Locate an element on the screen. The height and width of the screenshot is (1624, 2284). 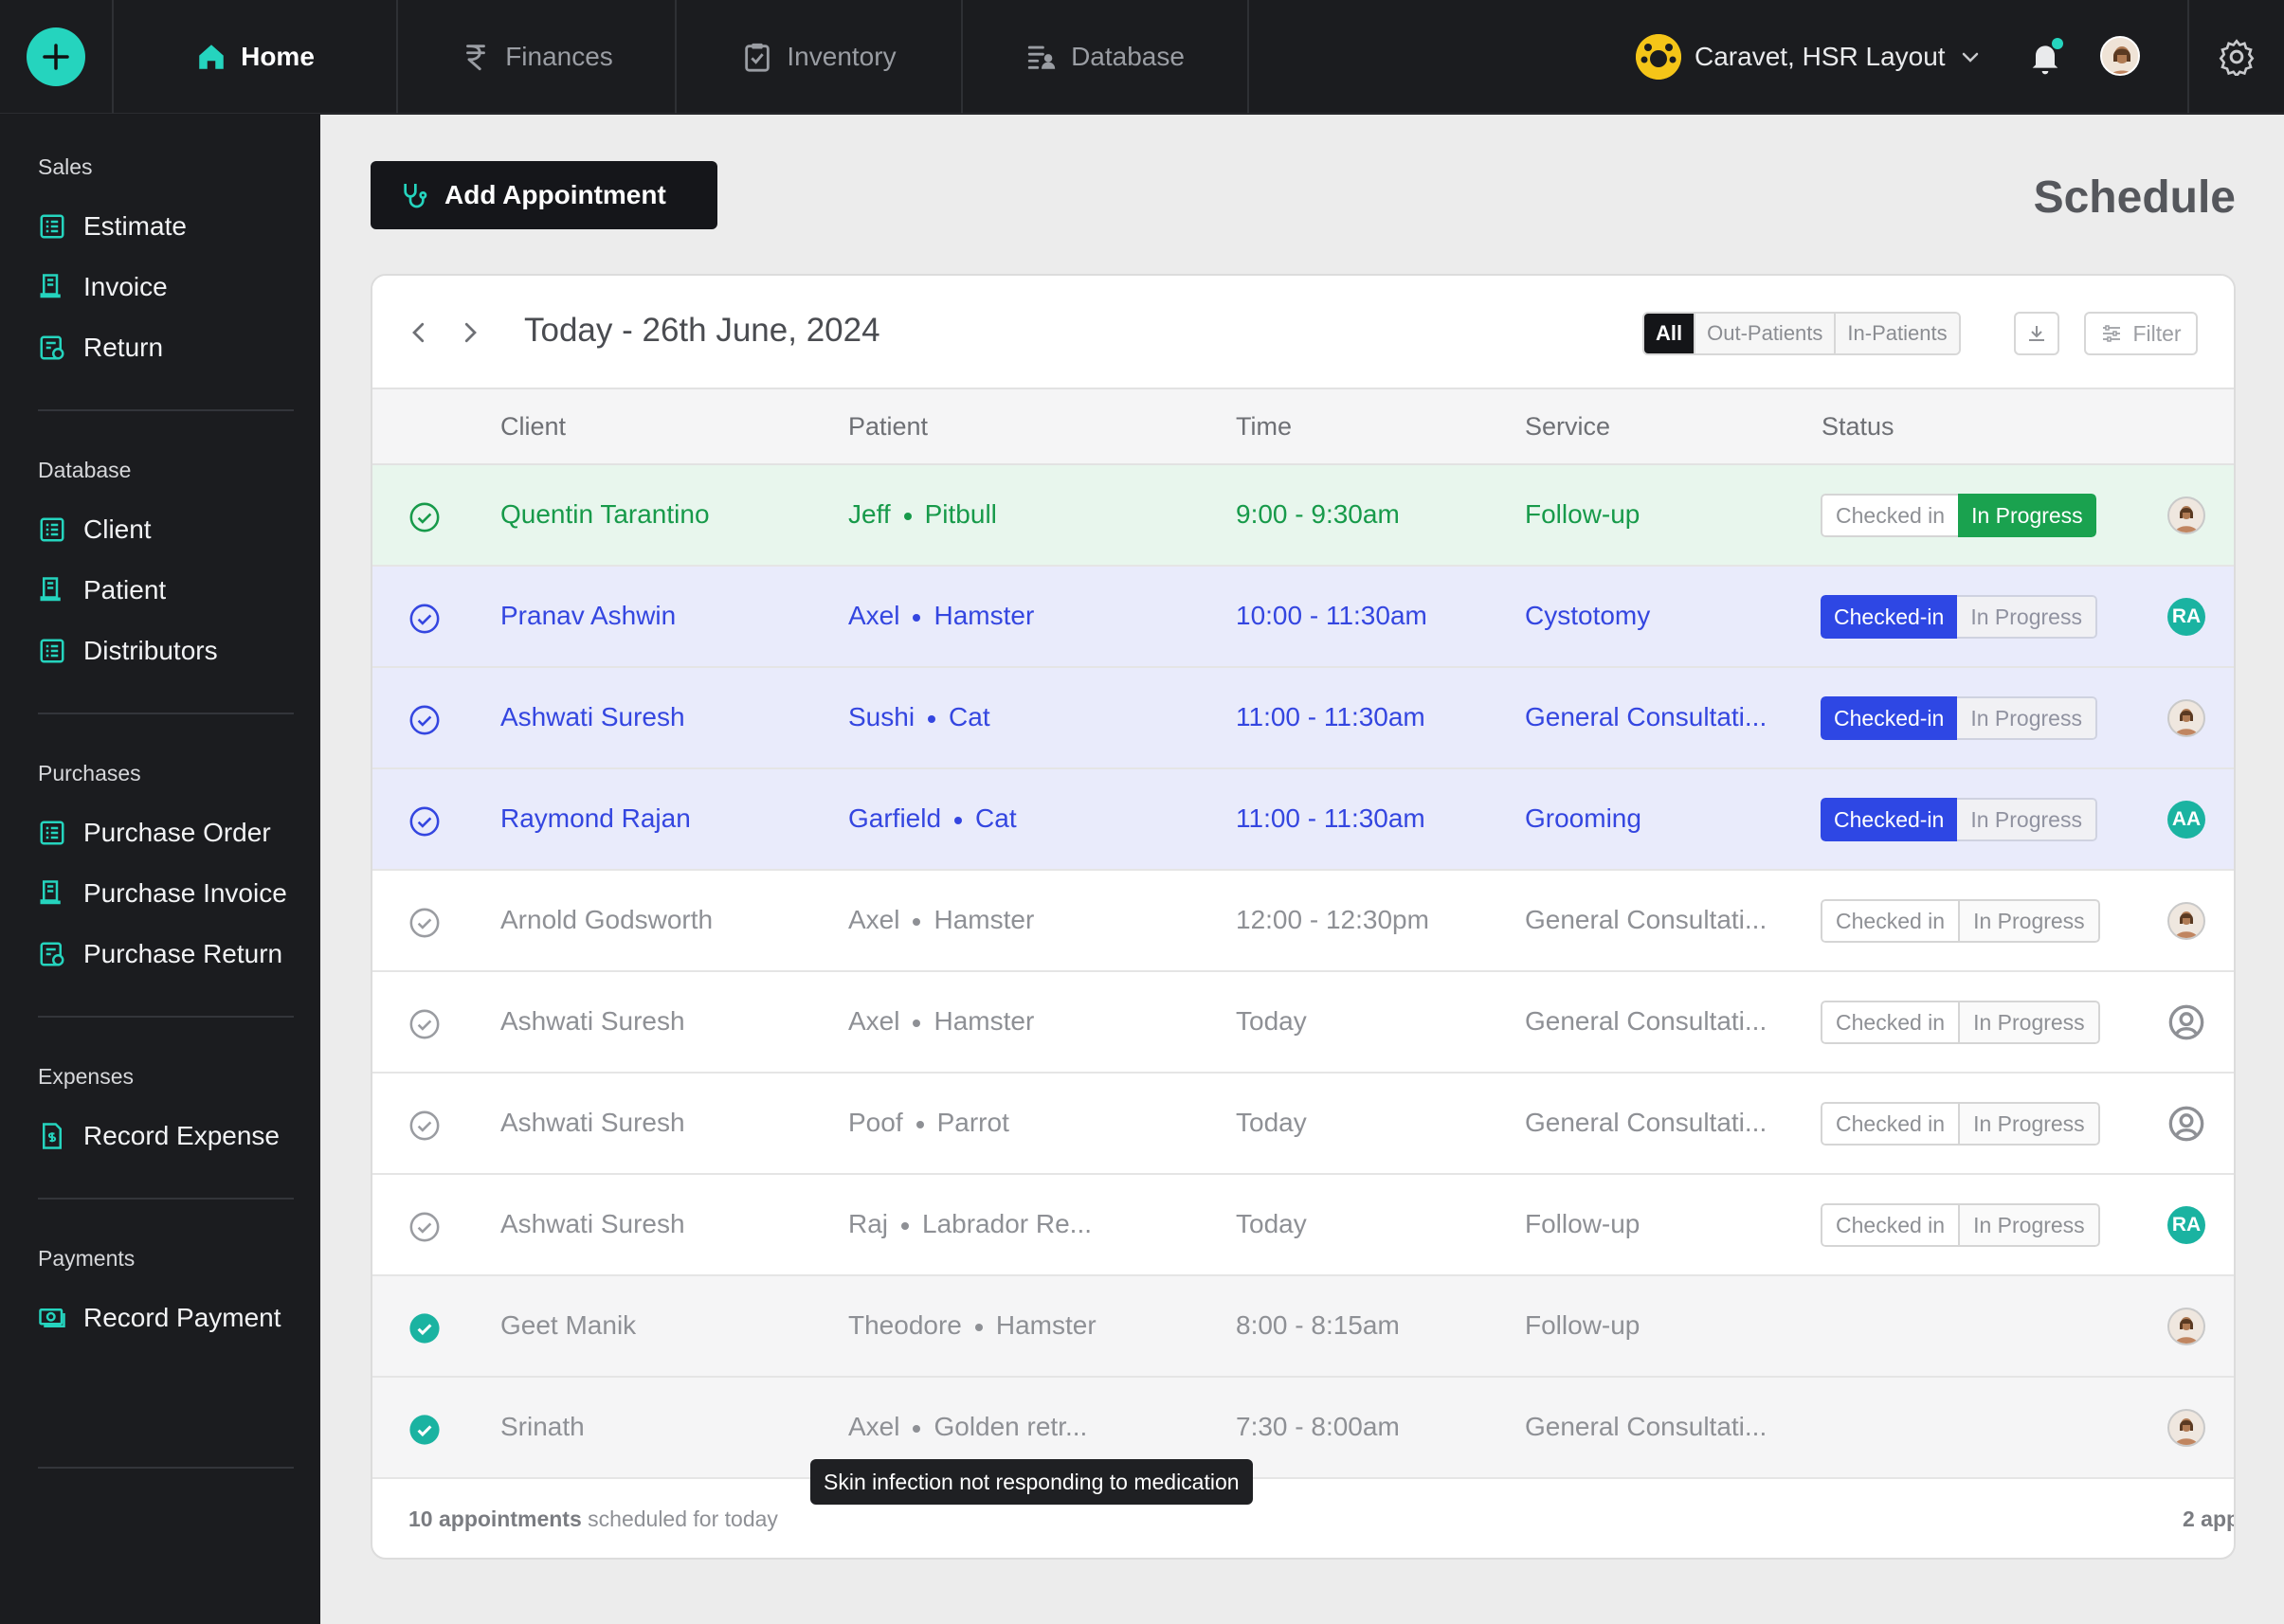
add-appointment-button: Add Appointment is located at coordinates (544, 195).